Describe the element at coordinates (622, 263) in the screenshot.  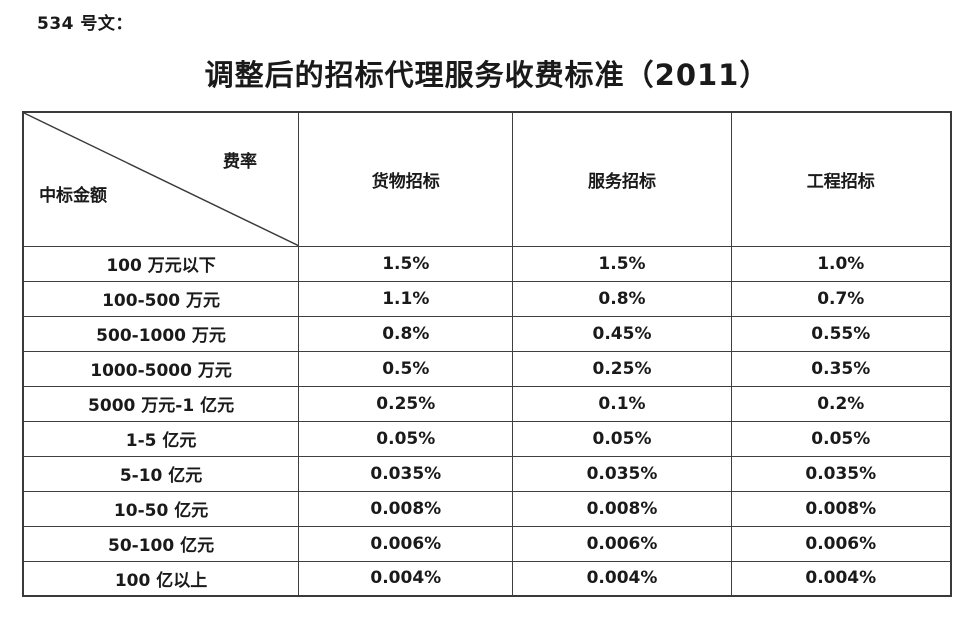
I see `rate-cell-service: 1.5%` at that location.